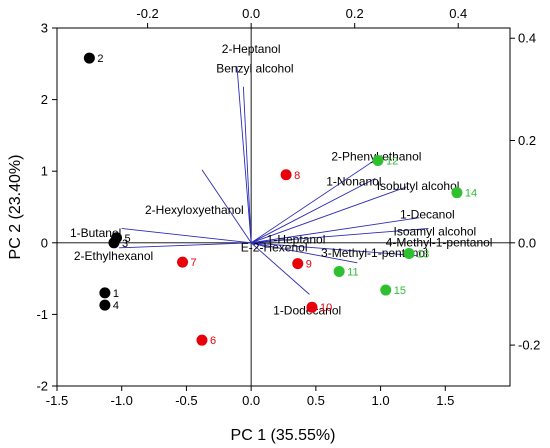 This screenshot has width=550, height=448. I want to click on score-point-label: 11, so click(352, 272).